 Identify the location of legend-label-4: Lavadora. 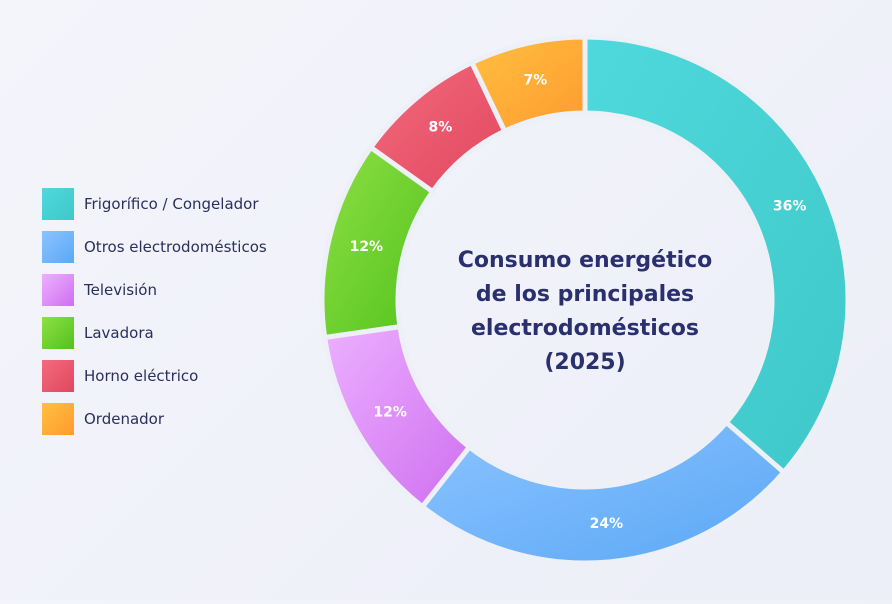
(119, 333).